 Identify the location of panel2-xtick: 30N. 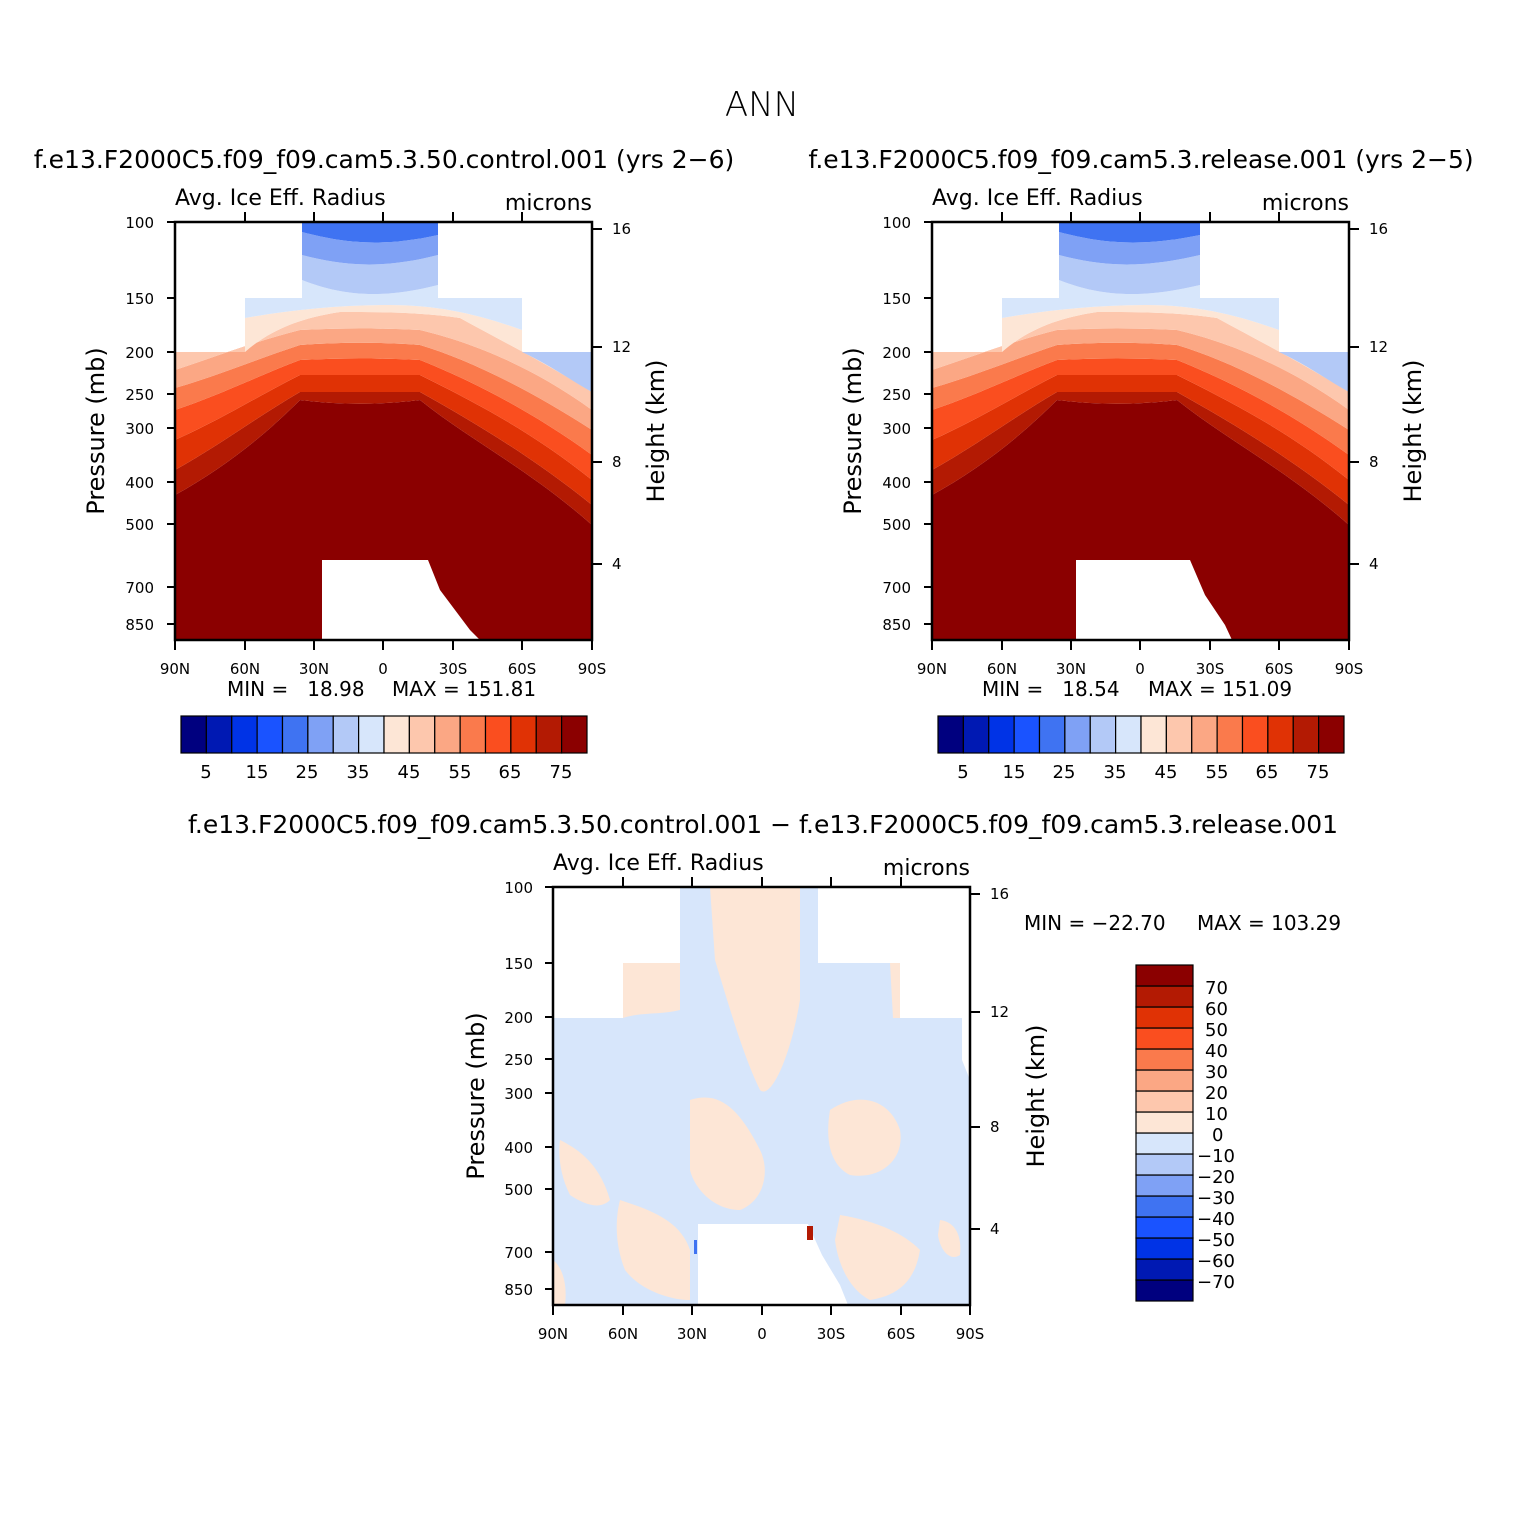
(1071, 669).